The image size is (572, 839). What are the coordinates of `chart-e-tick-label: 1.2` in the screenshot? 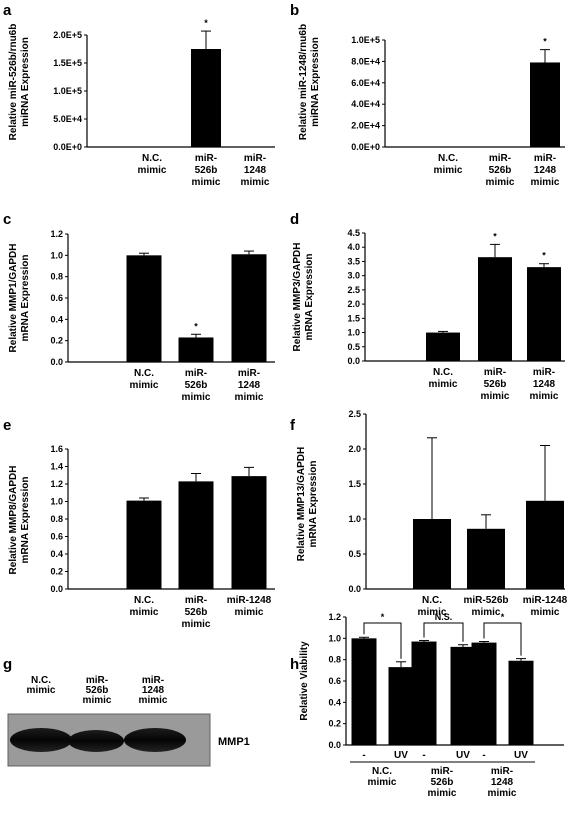 It's located at (56, 484).